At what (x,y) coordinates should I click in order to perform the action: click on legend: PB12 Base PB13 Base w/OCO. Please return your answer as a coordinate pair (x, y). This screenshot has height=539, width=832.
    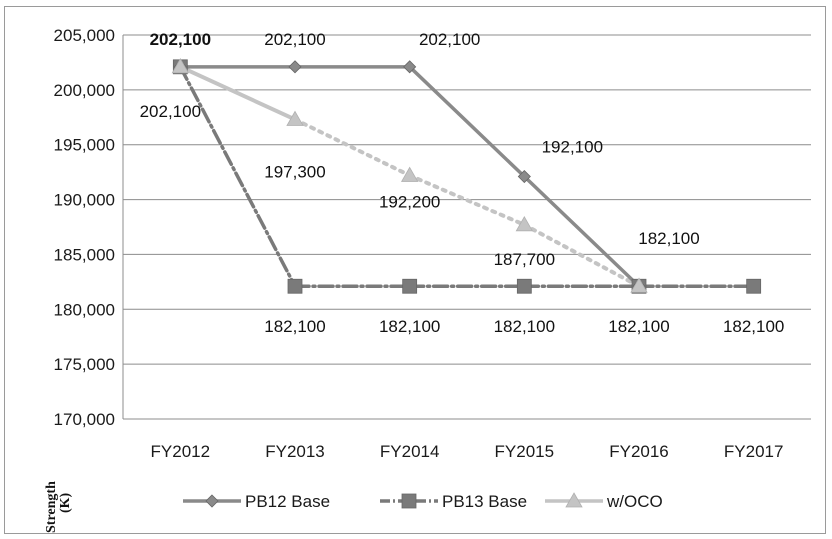
    Looking at the image, I should click on (423, 501).